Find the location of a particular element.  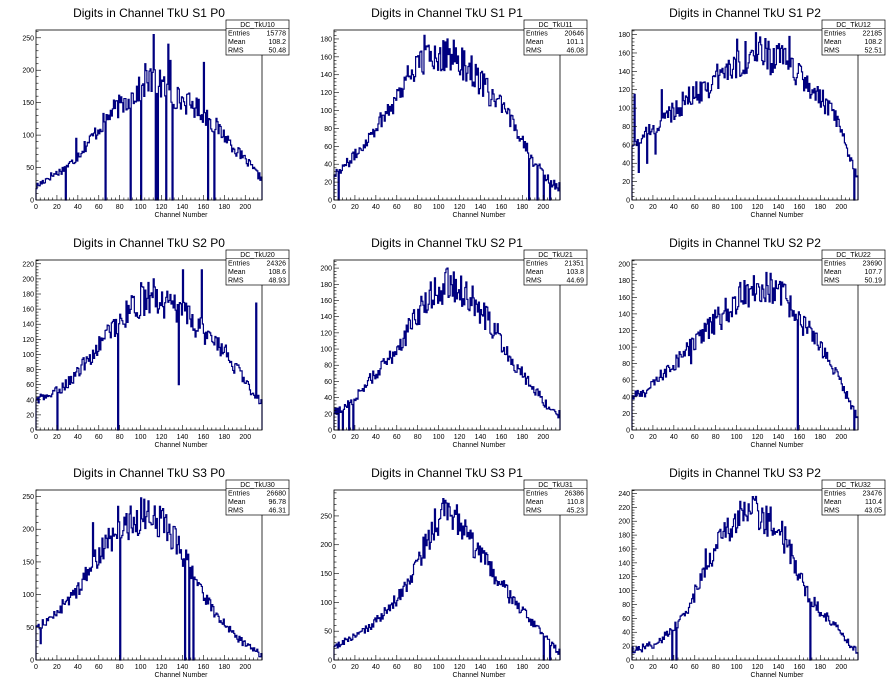

chart-title: Digits in Channel TkU S1 P1 is located at coordinates (447, 13).